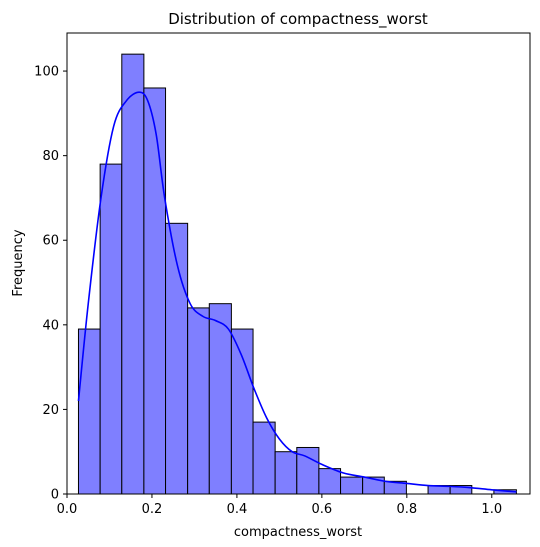 The height and width of the screenshot is (547, 540). Describe the element at coordinates (50, 156) in the screenshot. I see `y-tick-label: 80` at that location.